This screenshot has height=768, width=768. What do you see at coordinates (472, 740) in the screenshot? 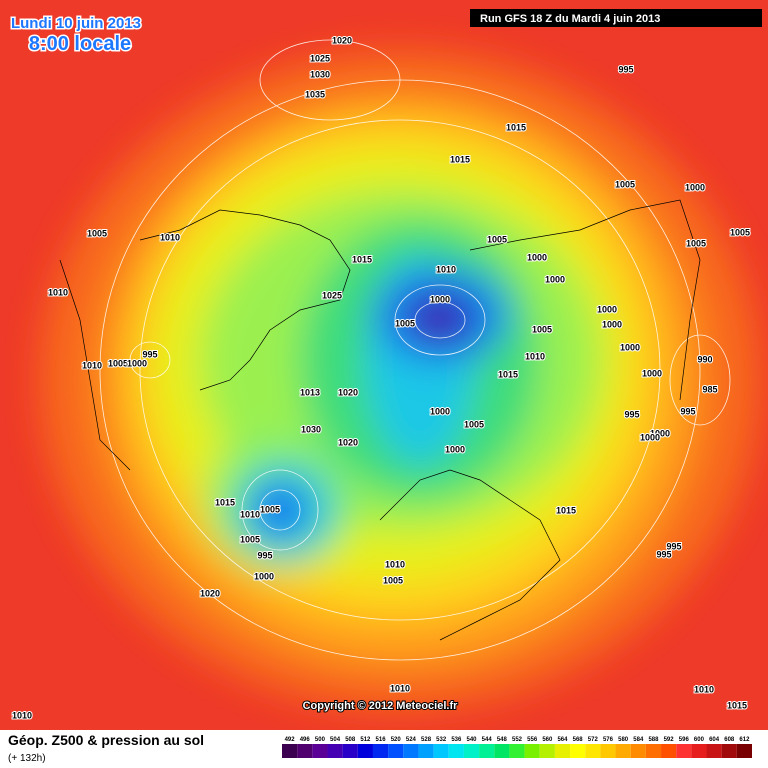
I see `legend-value: 540` at bounding box center [472, 740].